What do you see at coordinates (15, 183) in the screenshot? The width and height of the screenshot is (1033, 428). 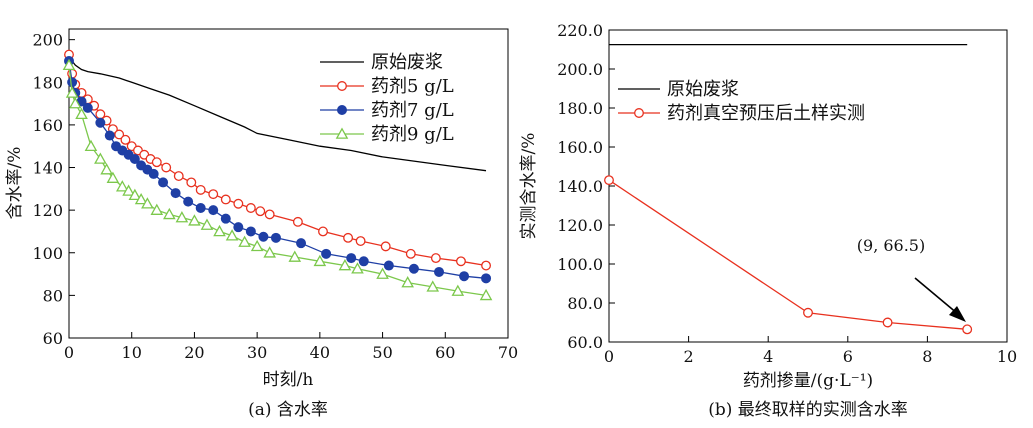 I see `panel-a-ylabel: 含水率/%` at bounding box center [15, 183].